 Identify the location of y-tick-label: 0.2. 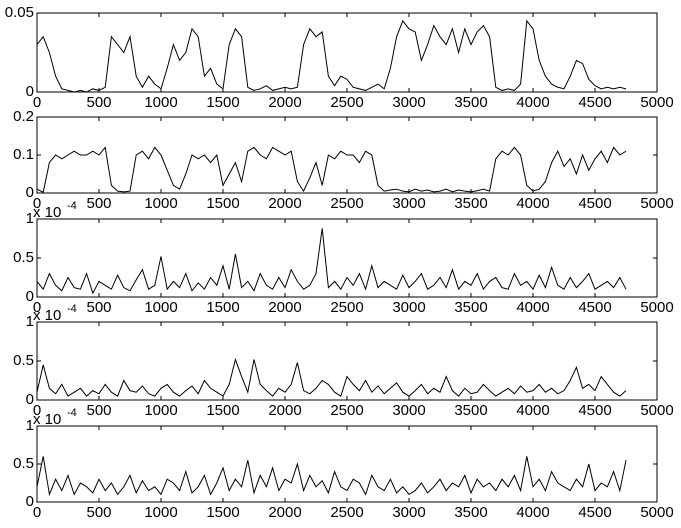
(23, 116).